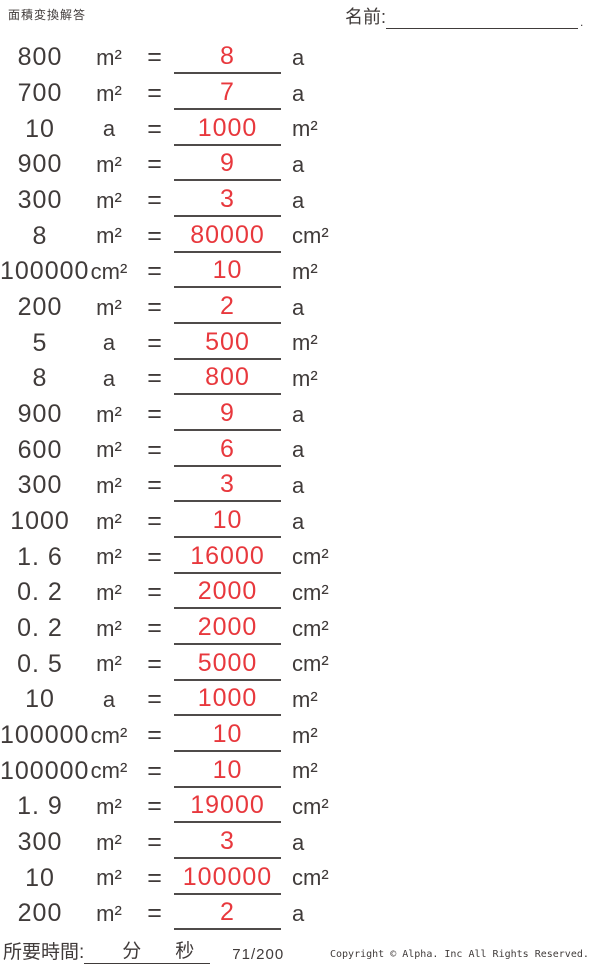 This screenshot has height=967, width=600. What do you see at coordinates (147, 950) in the screenshot?
I see `time-blank-line: 分 秒` at bounding box center [147, 950].